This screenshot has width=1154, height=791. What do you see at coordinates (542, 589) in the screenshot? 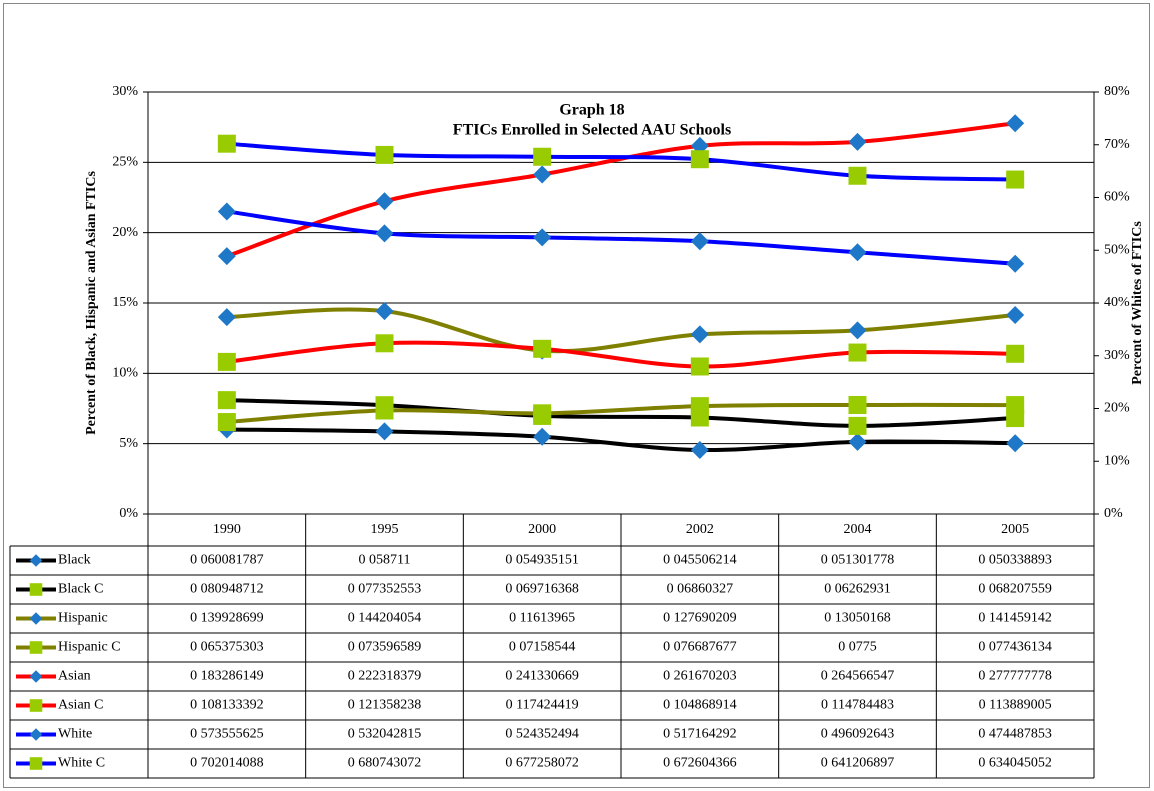
I see `table-cell: 0 069716368` at bounding box center [542, 589].